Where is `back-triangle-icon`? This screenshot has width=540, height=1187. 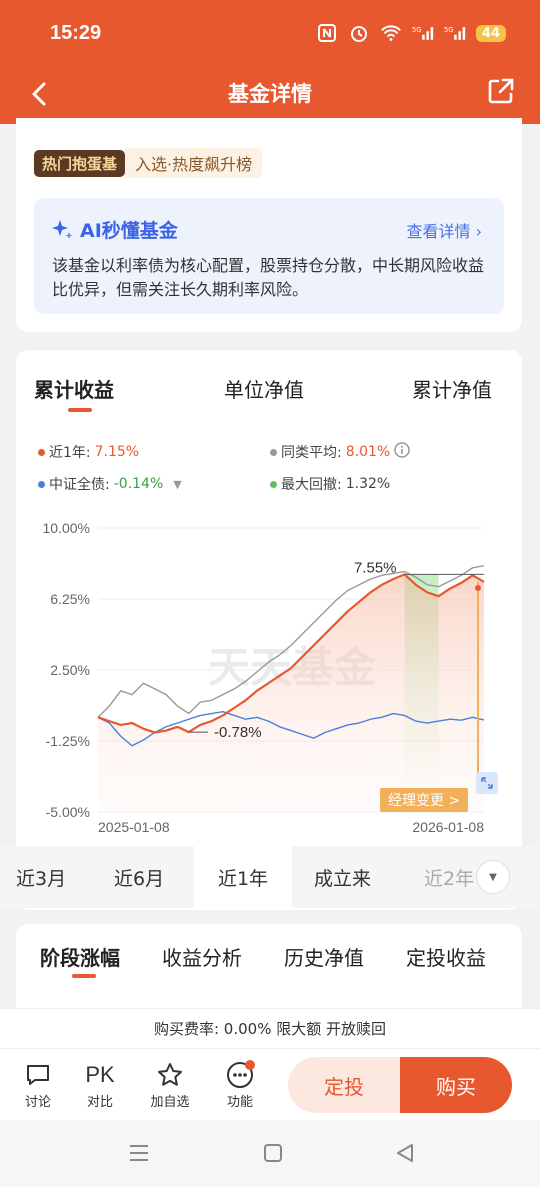
back-triangle-icon is located at coordinates (405, 1155).